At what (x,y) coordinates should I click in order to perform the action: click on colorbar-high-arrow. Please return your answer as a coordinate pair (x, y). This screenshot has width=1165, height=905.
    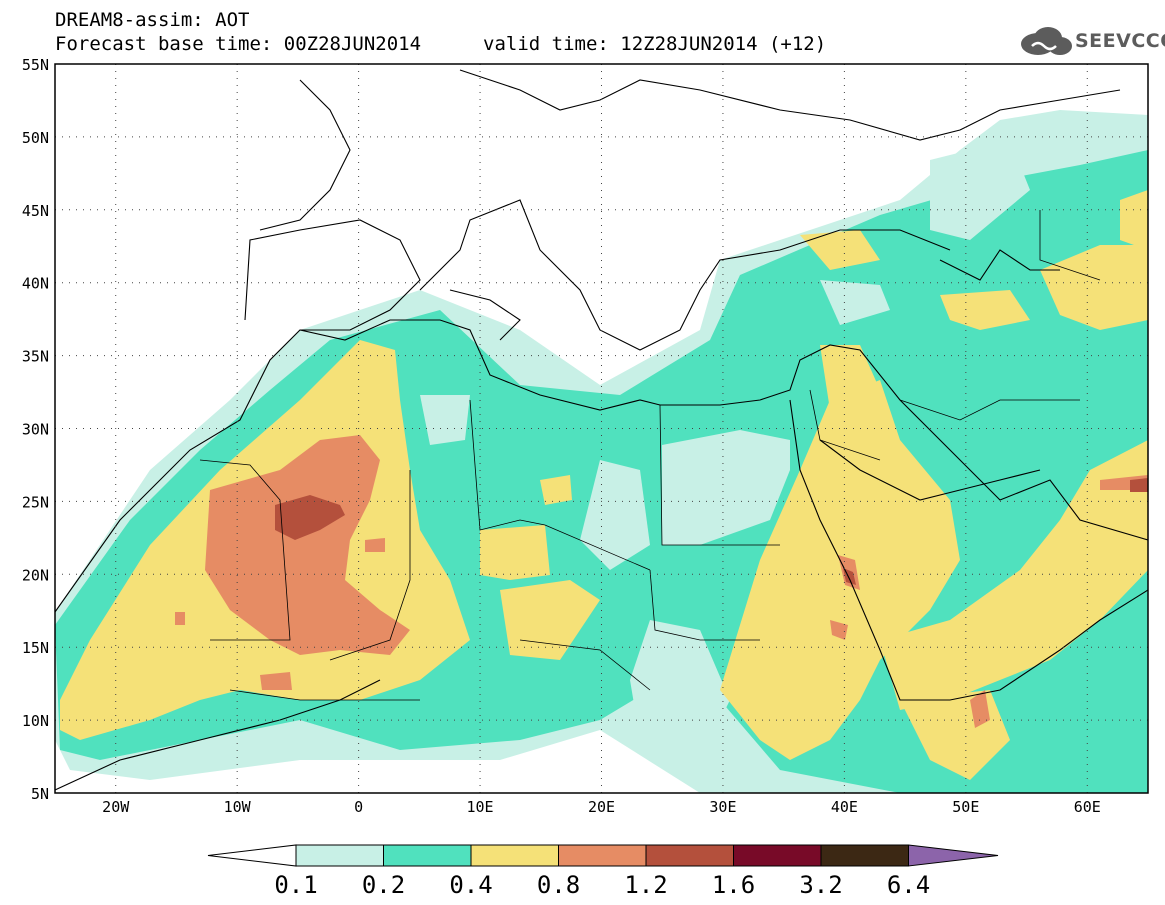
    Looking at the image, I should click on (953, 855).